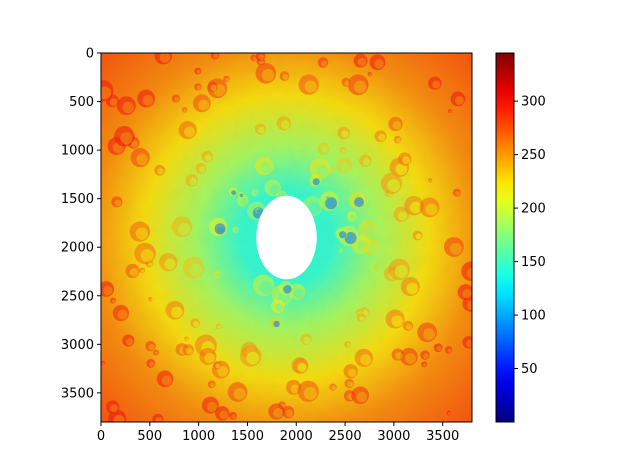  What do you see at coordinates (247, 436) in the screenshot?
I see `x-tick-label: 1500` at bounding box center [247, 436].